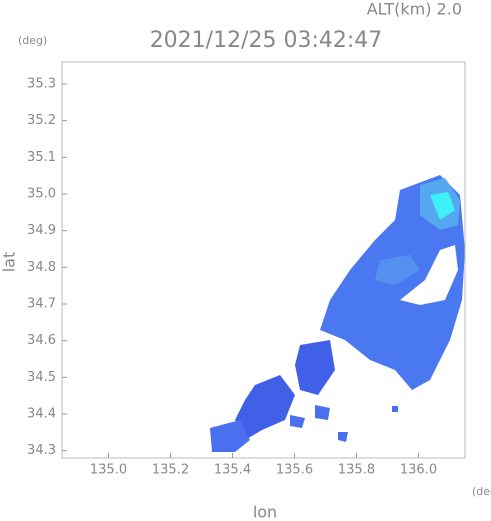  I want to click on x-tick-label: 135.4, so click(232, 470).